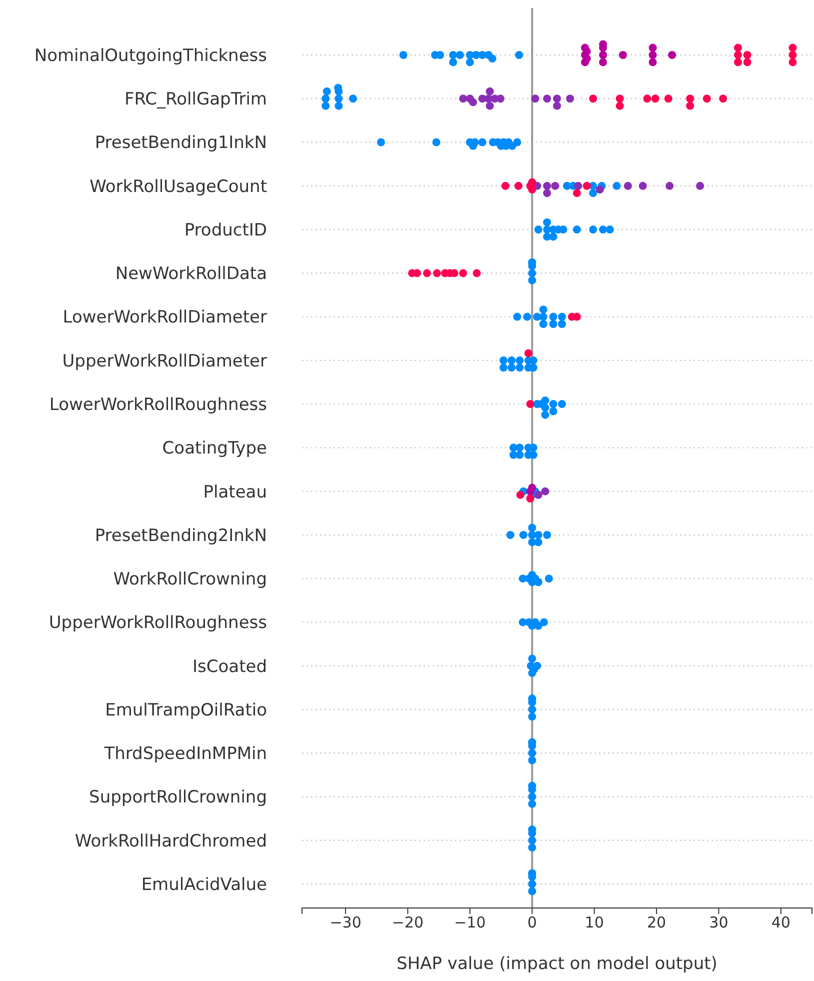 The height and width of the screenshot is (981, 814). I want to click on x-tick-label: 30, so click(718, 923).